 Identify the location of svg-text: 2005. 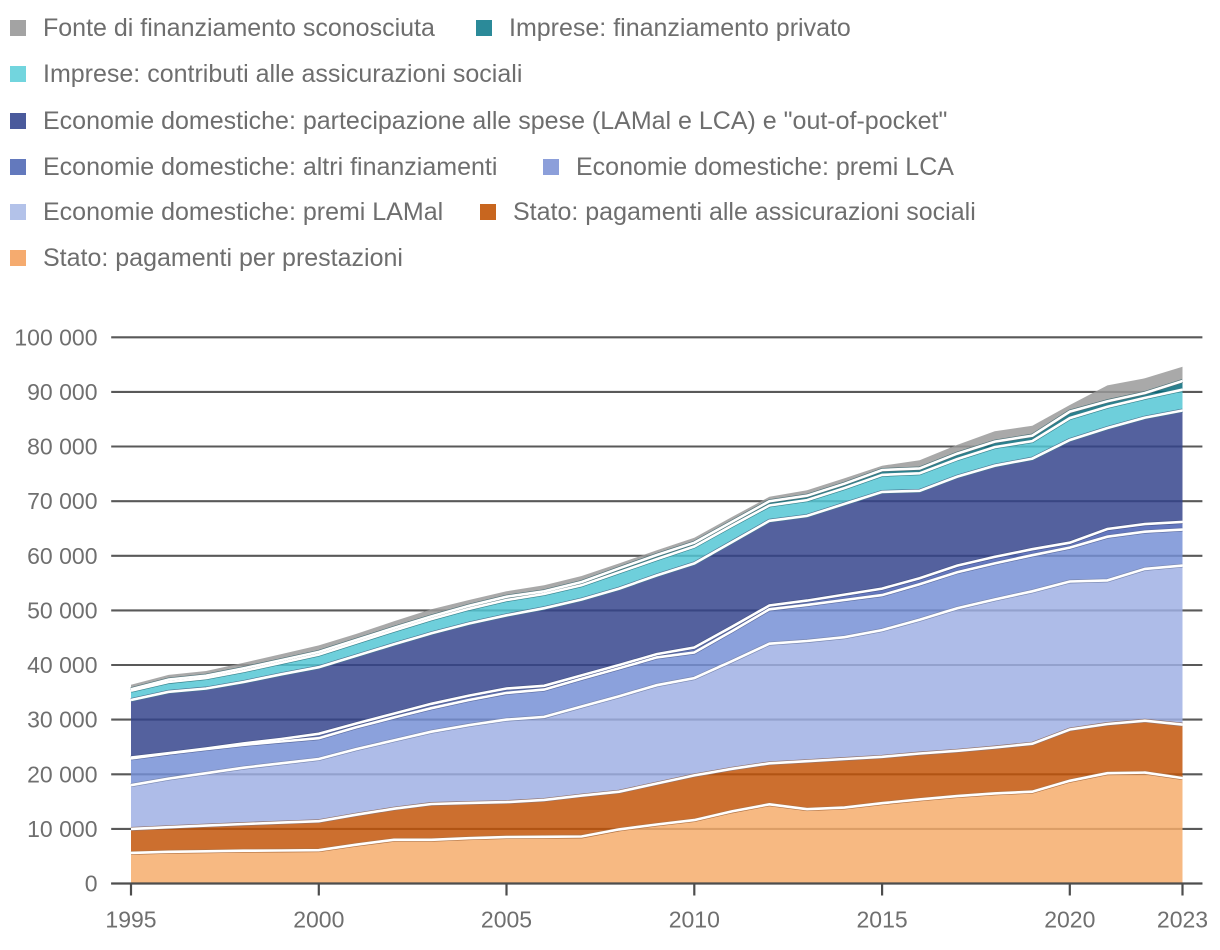
(506, 920).